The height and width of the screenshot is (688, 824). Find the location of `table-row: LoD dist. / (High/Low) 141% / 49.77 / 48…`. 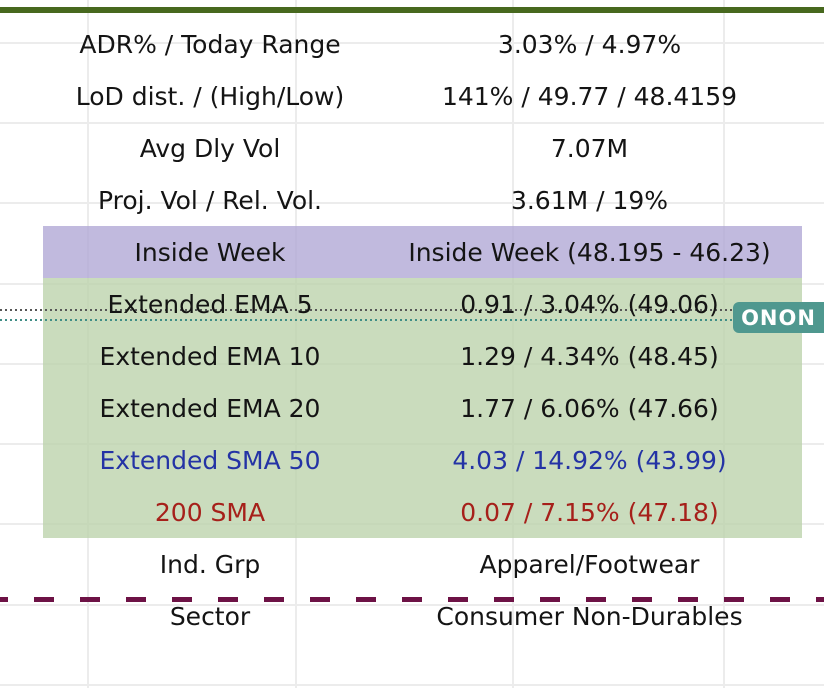

table-row: LoD dist. / (High/Low) 141% / 49.77 / 48… is located at coordinates (422, 96).